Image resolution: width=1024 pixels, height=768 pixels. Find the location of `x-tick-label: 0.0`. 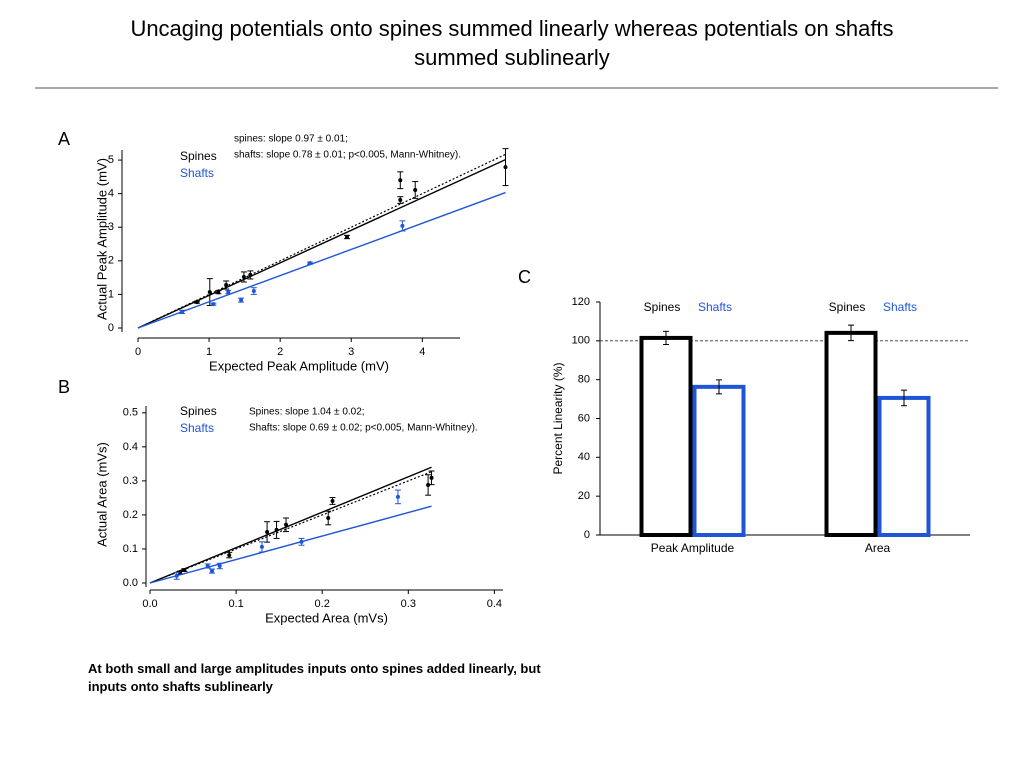

x-tick-label: 0.0 is located at coordinates (149, 604).